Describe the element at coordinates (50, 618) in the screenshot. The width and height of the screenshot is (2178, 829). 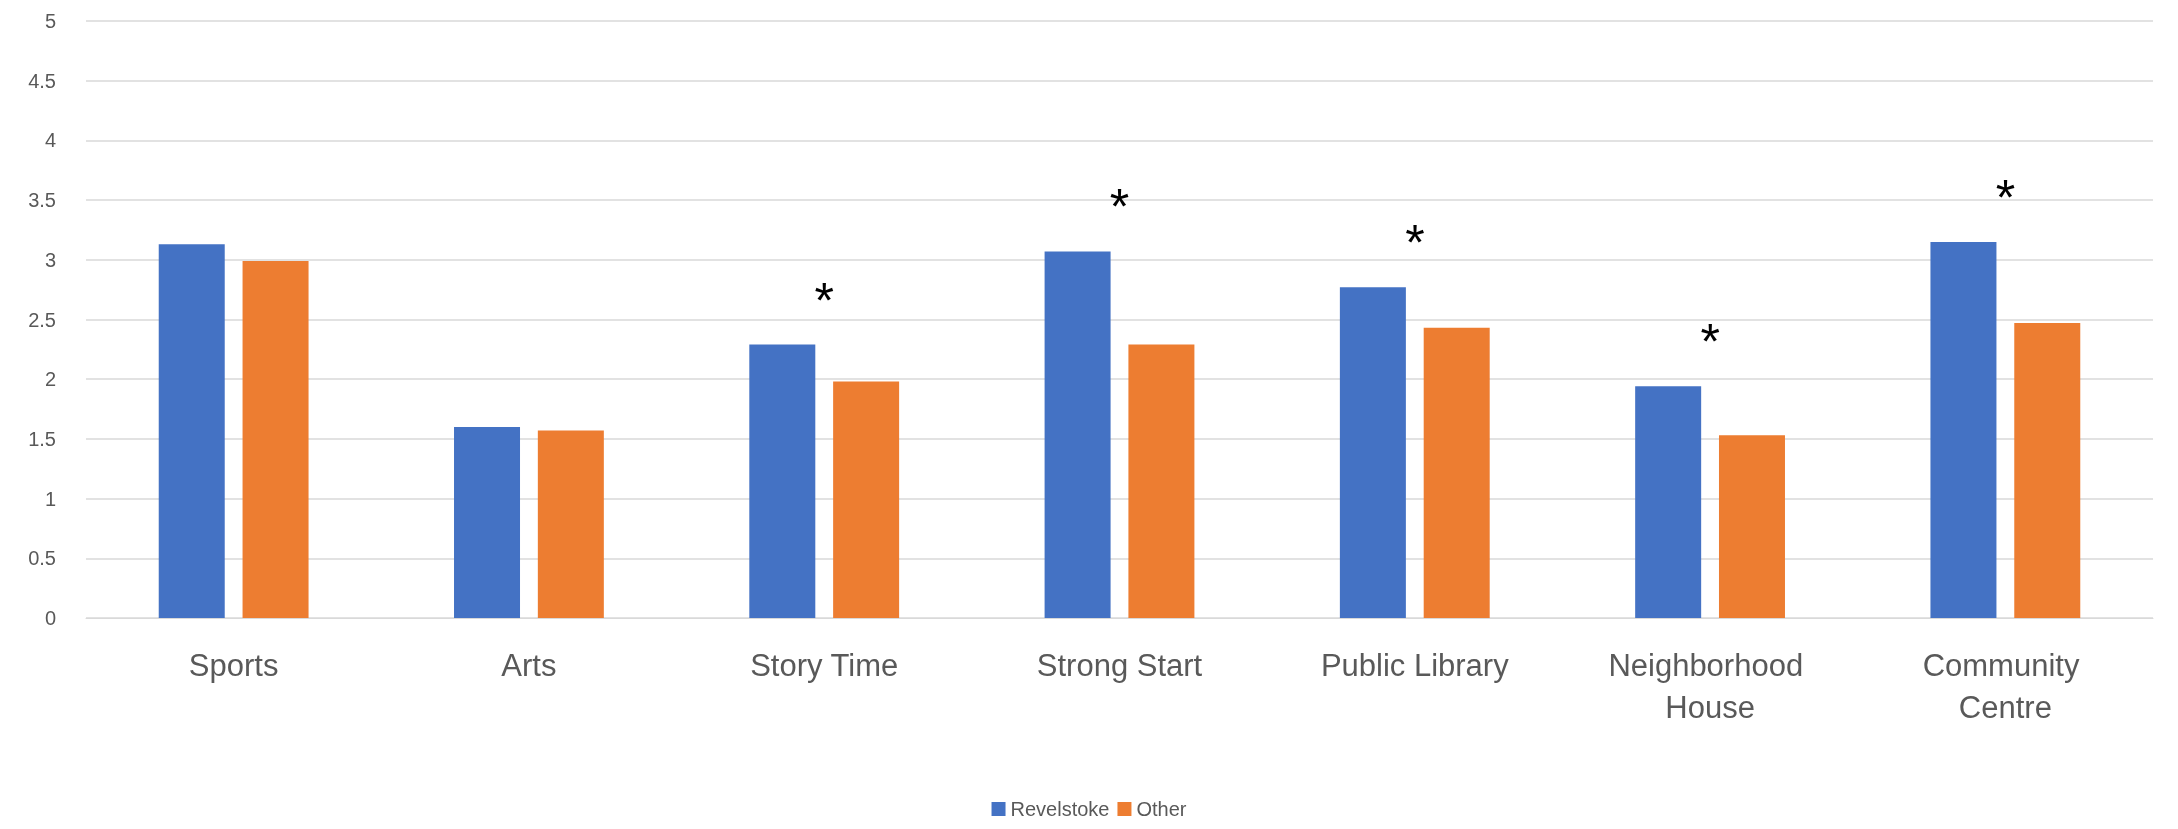
I see `y-tick-label: 0` at that location.